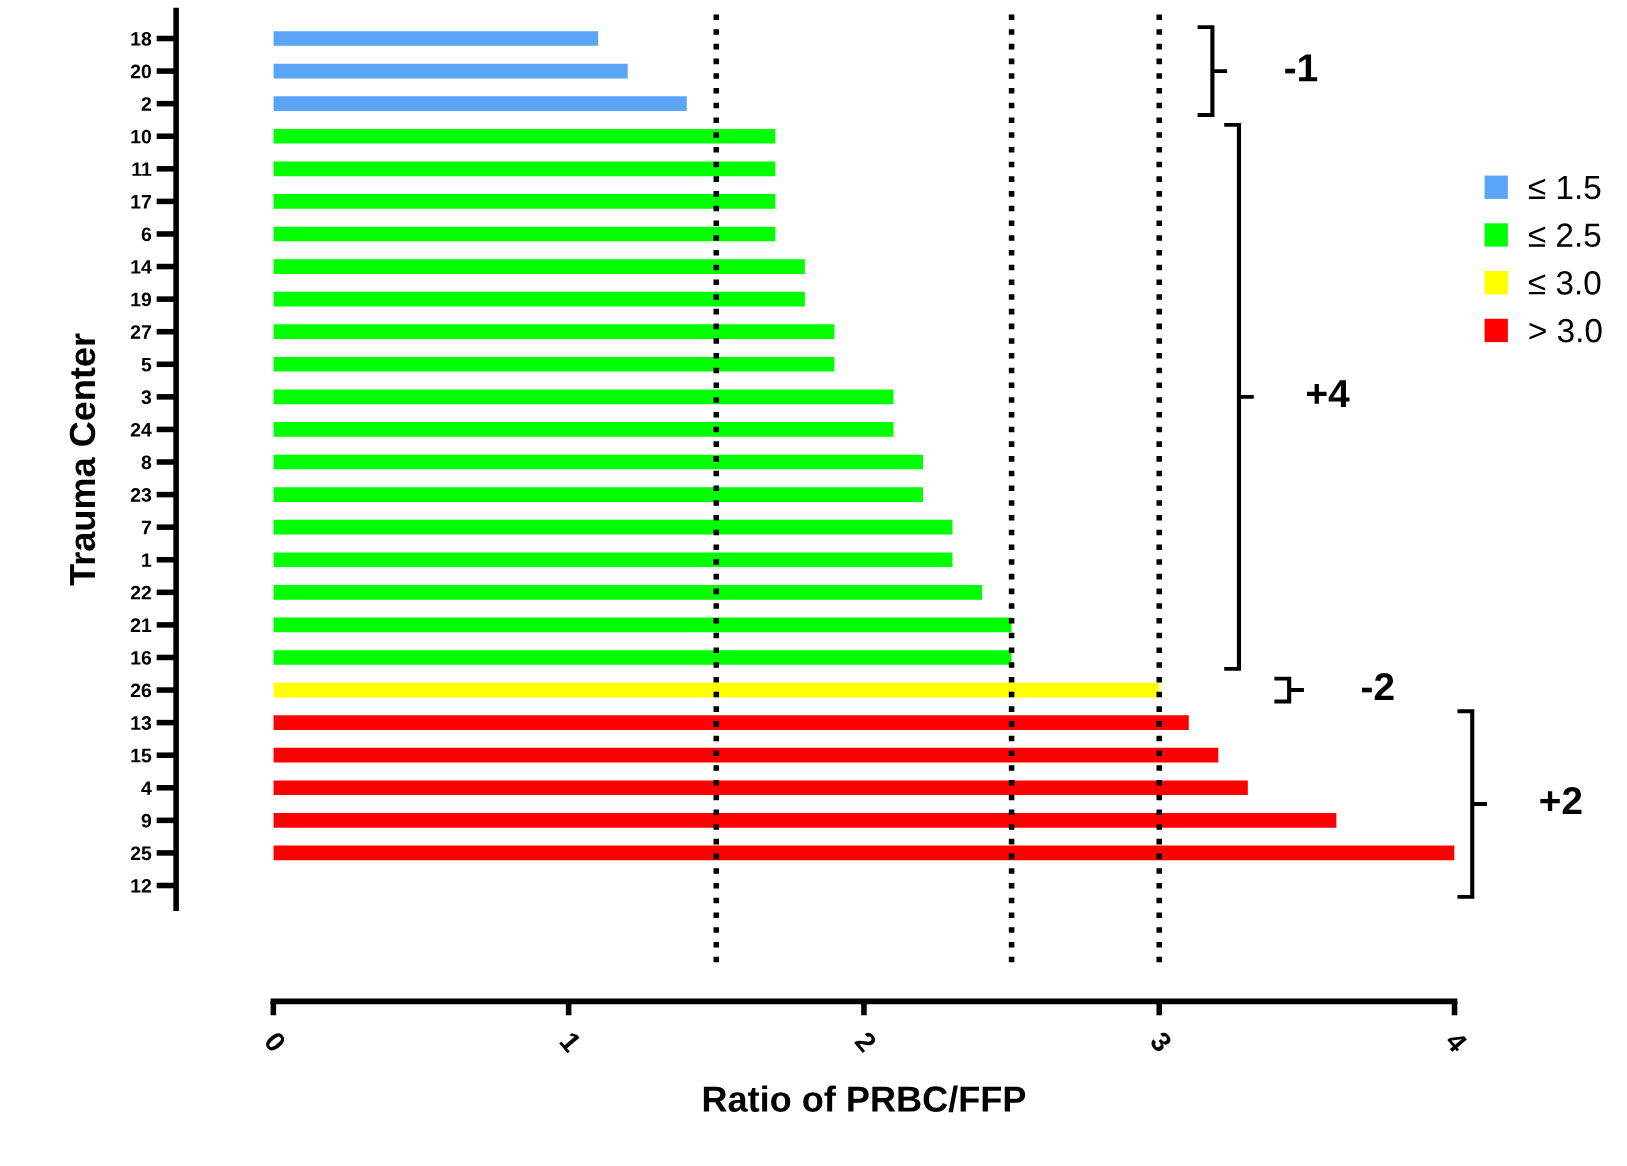 The height and width of the screenshot is (1166, 1627). What do you see at coordinates (141, 885) in the screenshot?
I see `y-tick-label: 12` at bounding box center [141, 885].